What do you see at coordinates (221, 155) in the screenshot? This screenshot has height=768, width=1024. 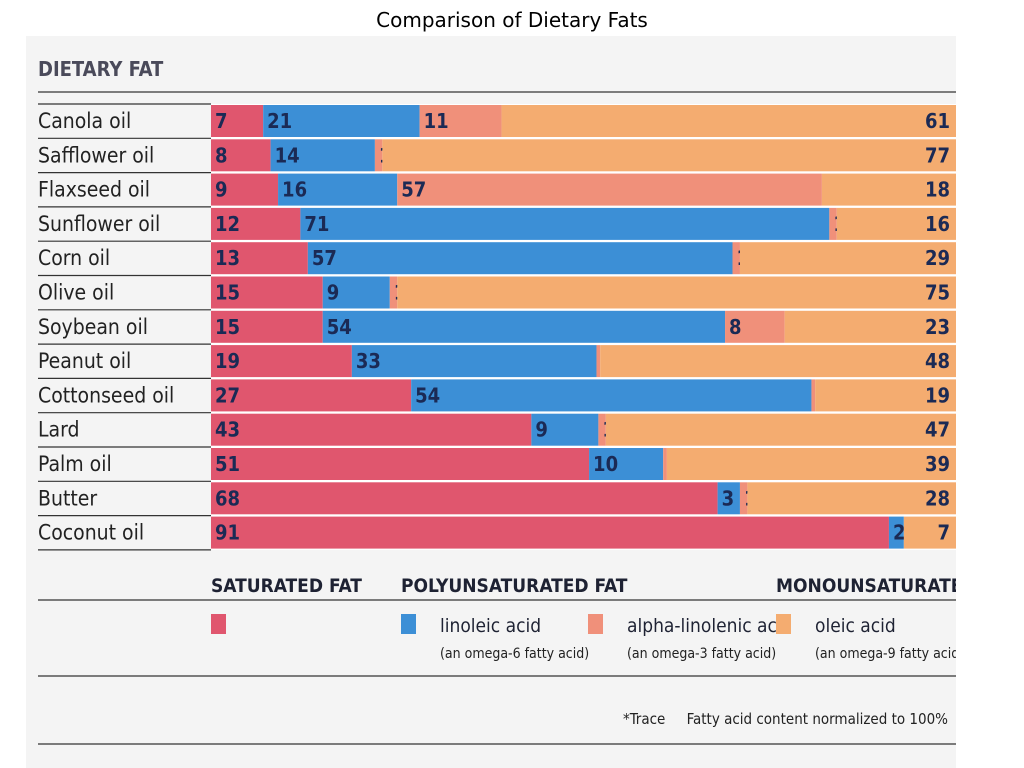 I see `data-label-saturated: 8` at bounding box center [221, 155].